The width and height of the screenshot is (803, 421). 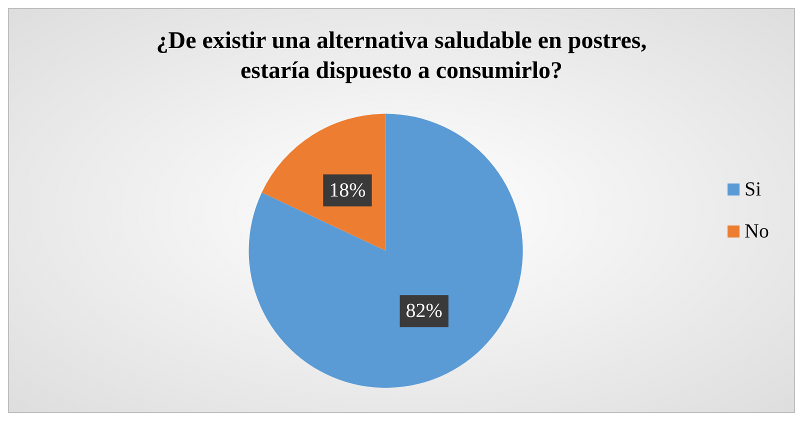 What do you see at coordinates (347, 190) in the screenshot?
I see `data-label: 18%` at bounding box center [347, 190].